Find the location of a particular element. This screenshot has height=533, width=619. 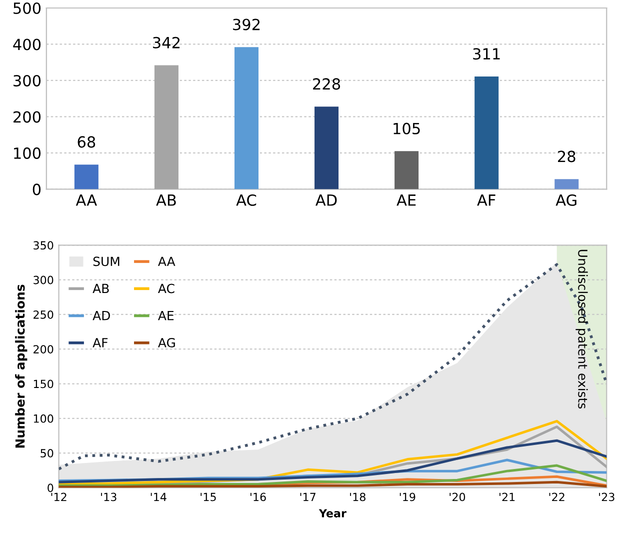

legend-label: AC is located at coordinates (166, 289).